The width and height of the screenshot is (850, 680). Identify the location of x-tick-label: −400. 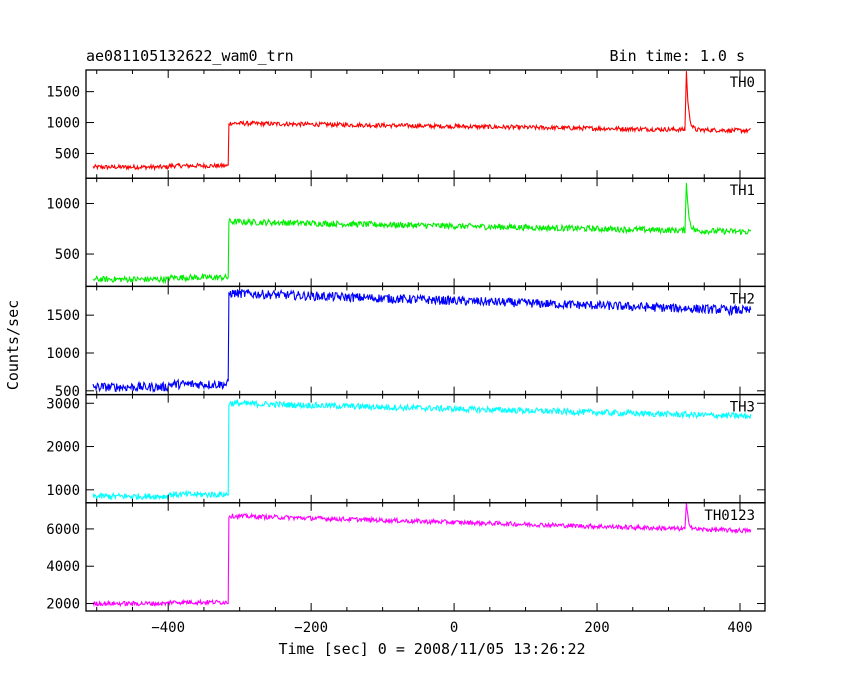
(168, 628).